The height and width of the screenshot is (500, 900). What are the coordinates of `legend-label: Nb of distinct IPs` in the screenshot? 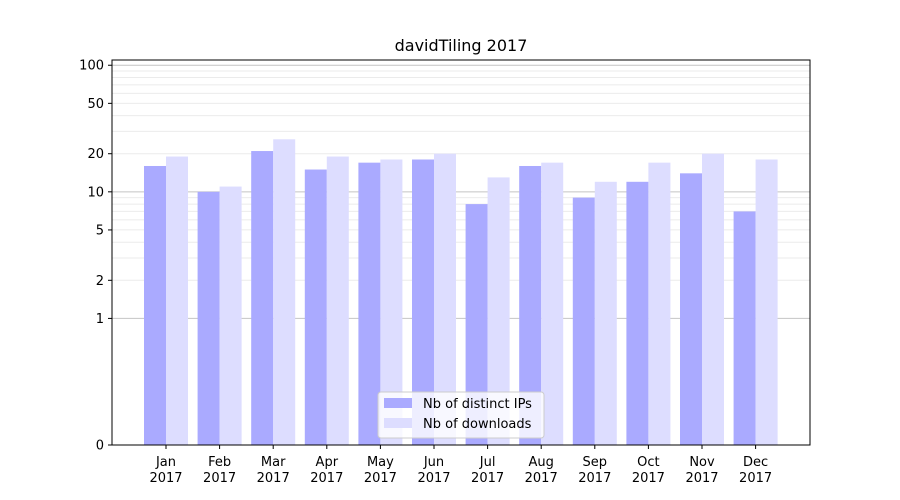 It's located at (477, 404).